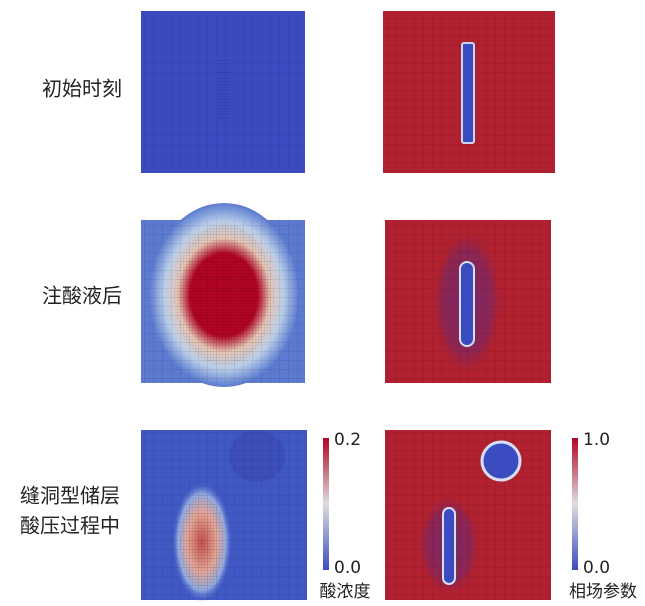 This screenshot has width=645, height=606. What do you see at coordinates (70, 526) in the screenshot?
I see `row-label: 酸压过程中` at bounding box center [70, 526].